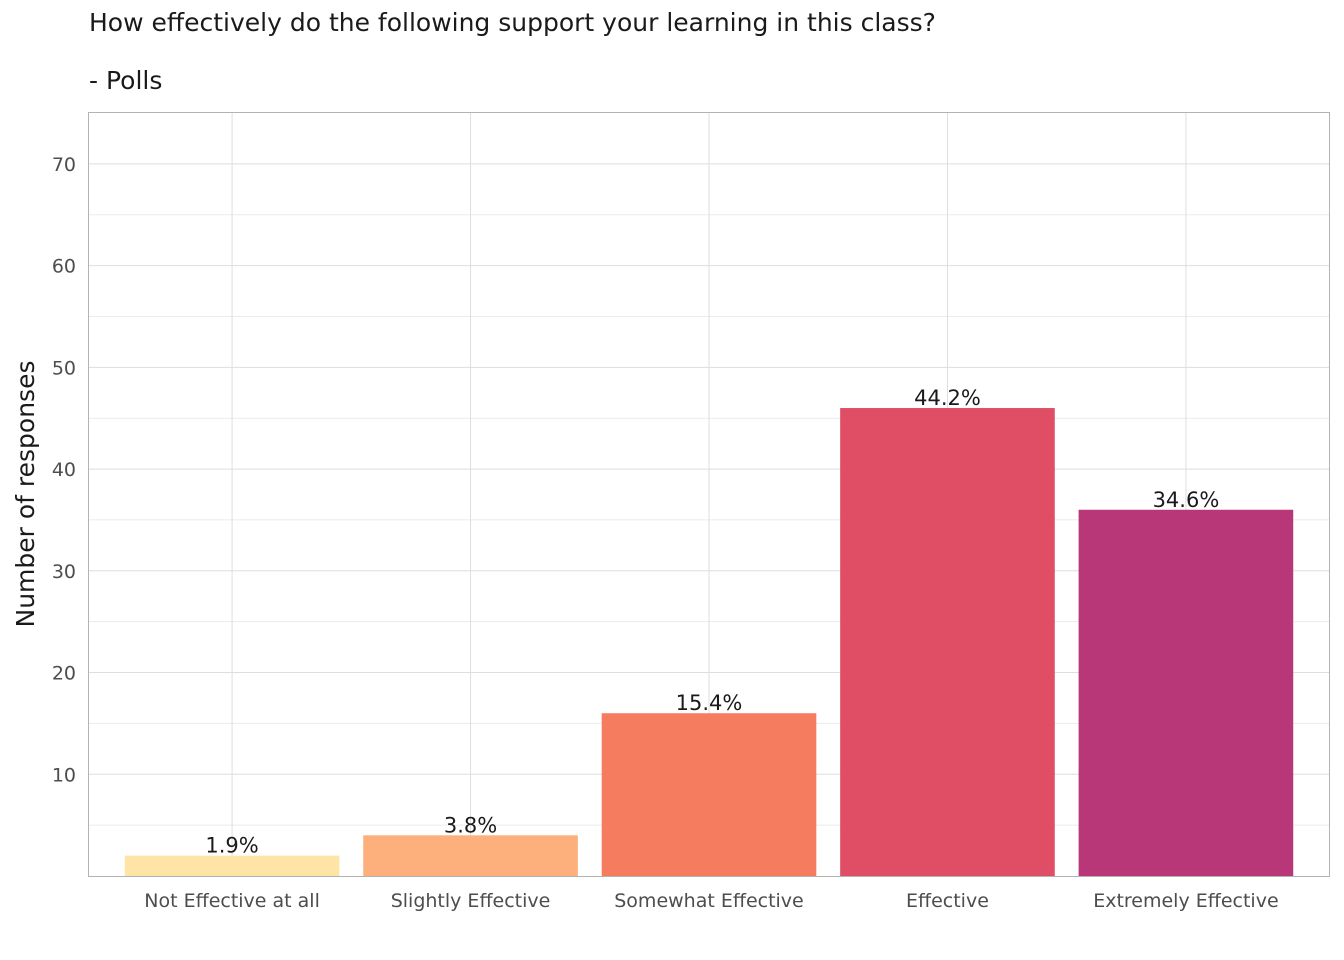 This screenshot has width=1344, height=960. Describe the element at coordinates (64, 775) in the screenshot. I see `y-tick-label: 10` at that location.